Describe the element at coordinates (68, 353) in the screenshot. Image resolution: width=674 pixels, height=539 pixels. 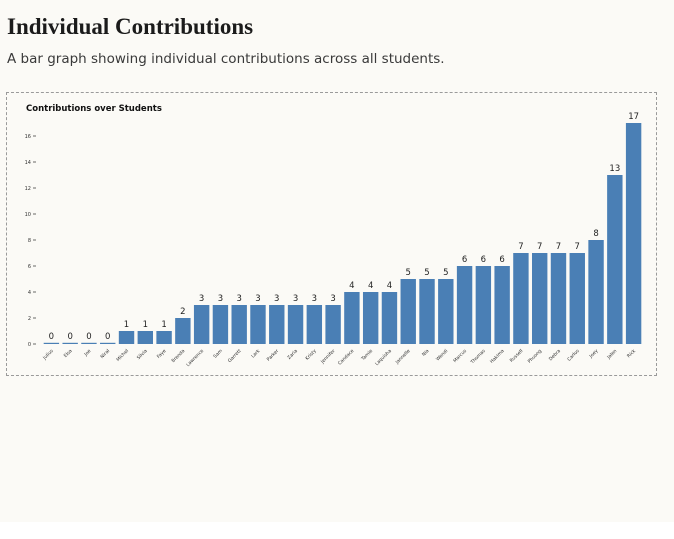
I see `x-tick-label: Elsa` at that location.